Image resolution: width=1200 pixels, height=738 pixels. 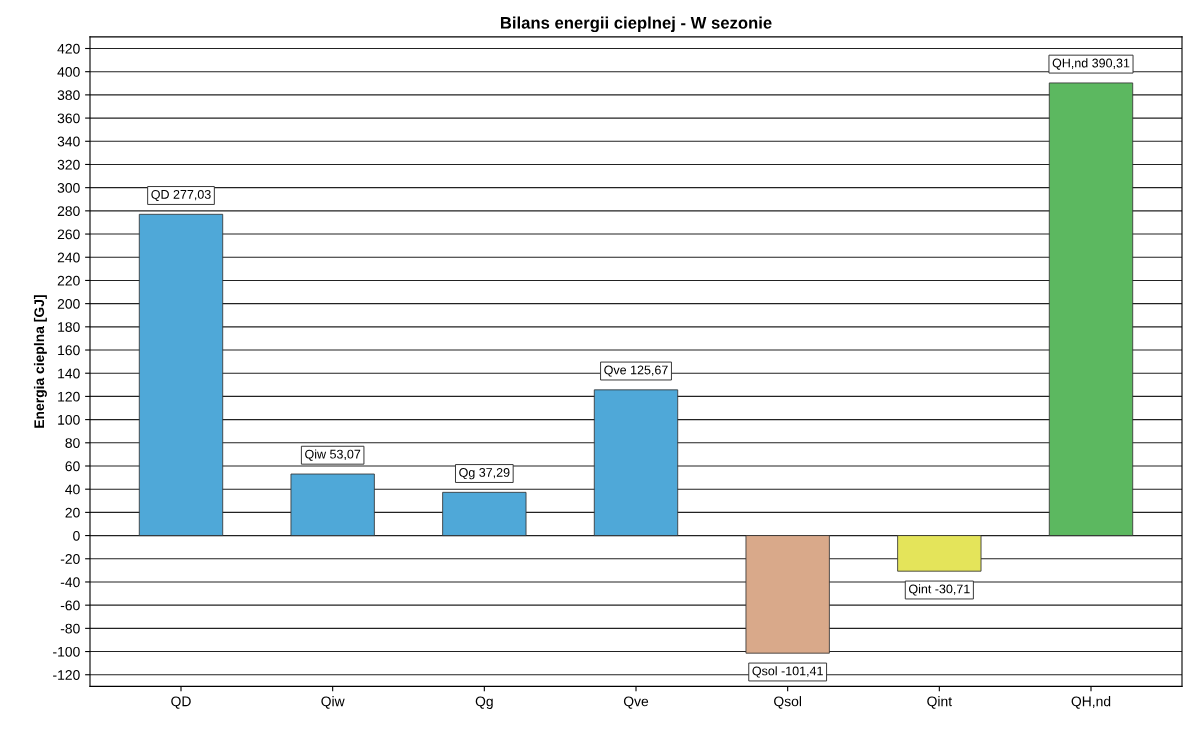 I want to click on y-tick-label: 60, so click(x=72, y=466).